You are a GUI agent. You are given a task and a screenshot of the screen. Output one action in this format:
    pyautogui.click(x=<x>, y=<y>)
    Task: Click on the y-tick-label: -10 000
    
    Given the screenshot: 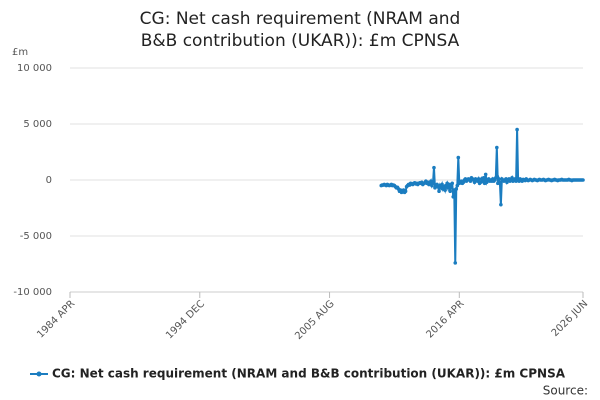 What is the action you would take?
    pyautogui.click(x=32, y=292)
    